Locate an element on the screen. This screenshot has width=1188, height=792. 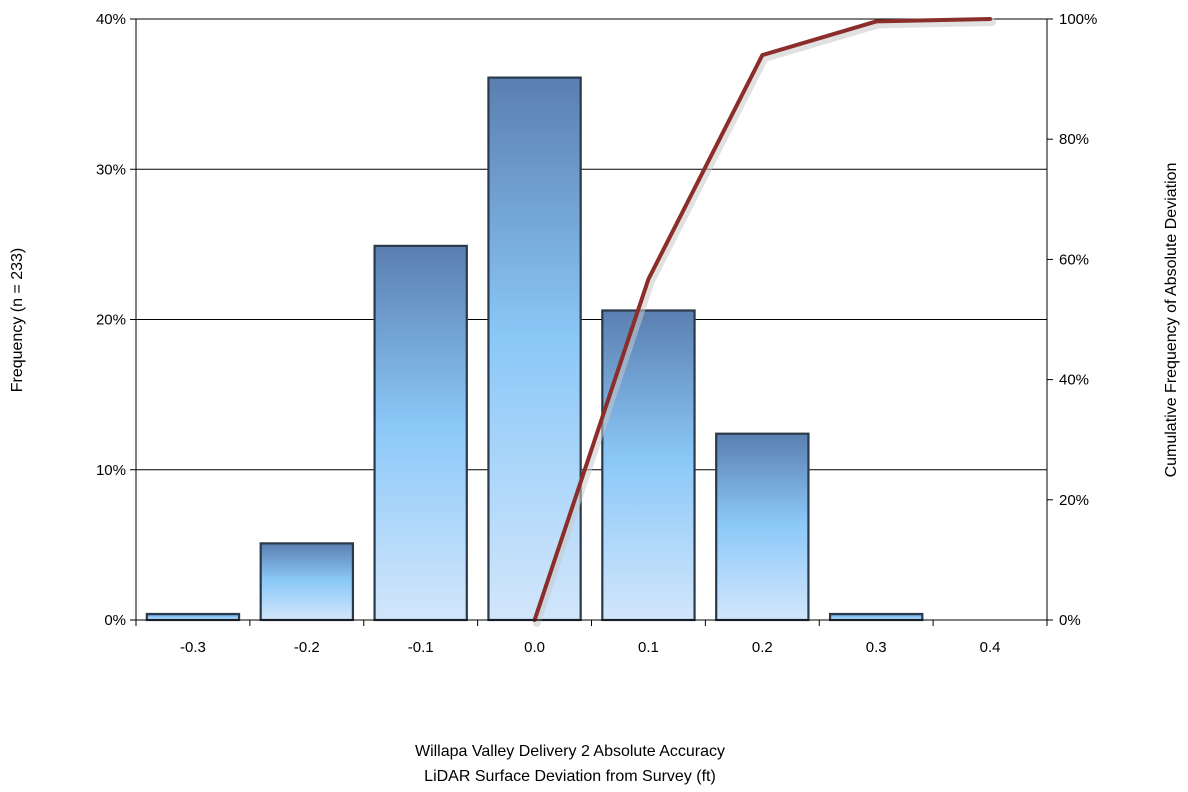
y-tick-label: 20% is located at coordinates (111, 320).